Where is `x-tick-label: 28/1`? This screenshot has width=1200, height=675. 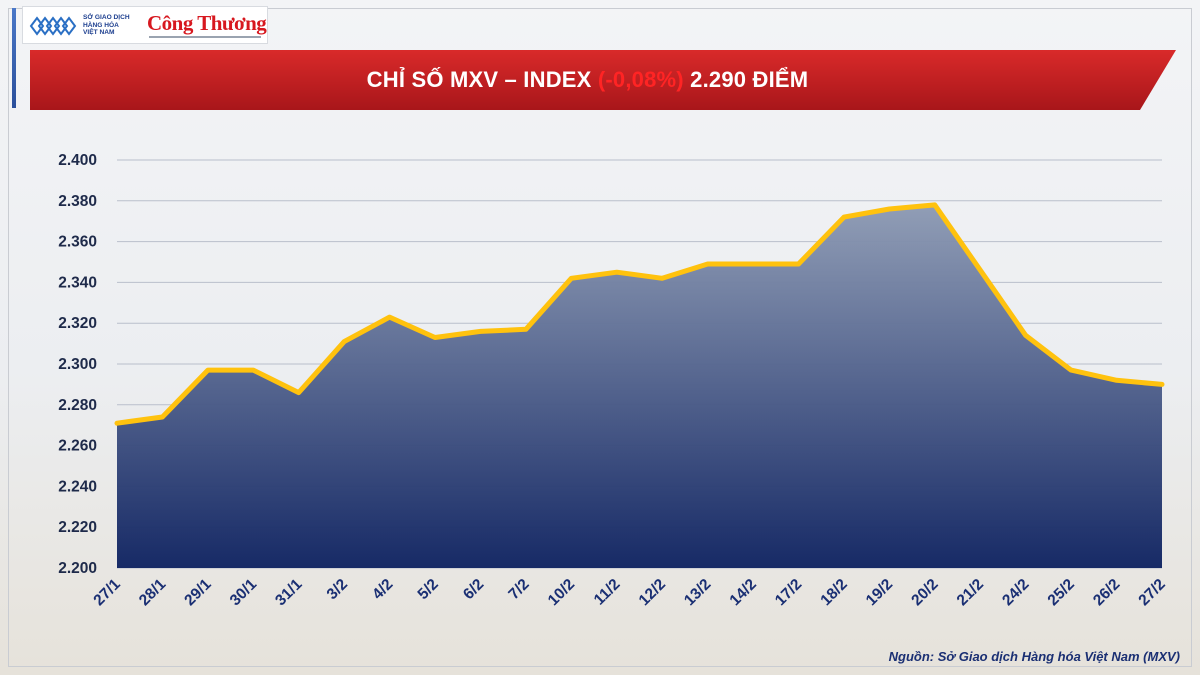 x-tick-label: 28/1 is located at coordinates (153, 593).